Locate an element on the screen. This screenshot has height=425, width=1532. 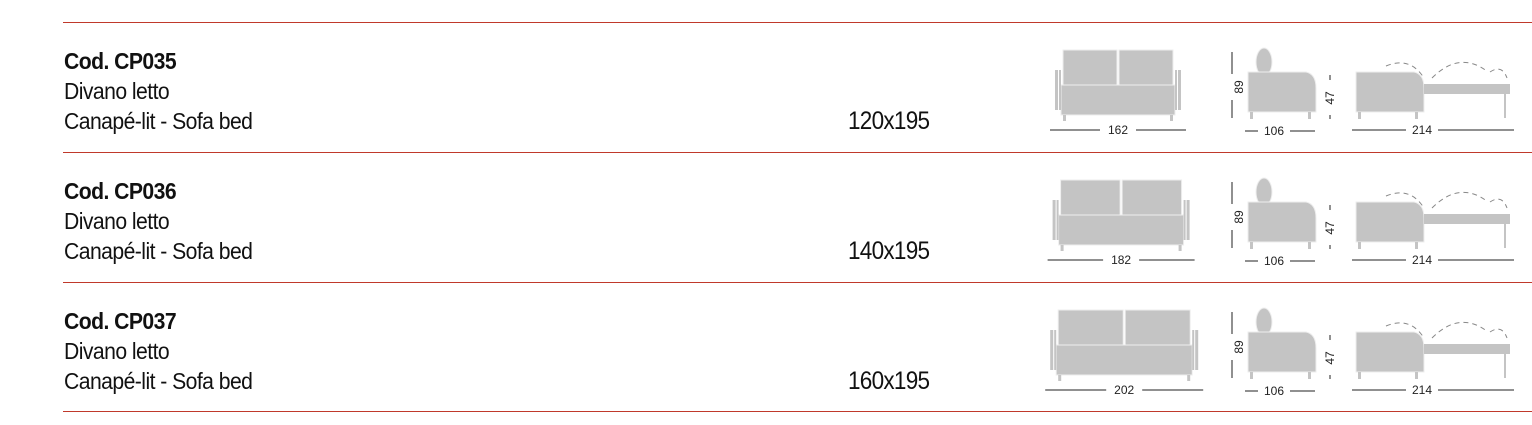
sofa-technical-drawings: 202 89 47 106 214 is located at coordinates (1279, 352).